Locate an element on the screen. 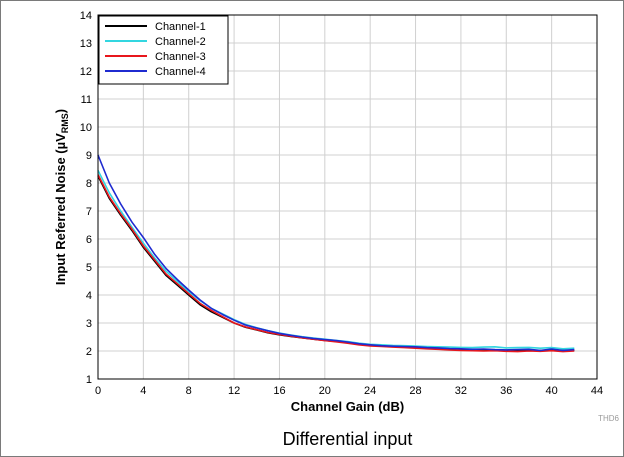 The height and width of the screenshot is (457, 624). figure-caption: Differential input is located at coordinates (348, 439).